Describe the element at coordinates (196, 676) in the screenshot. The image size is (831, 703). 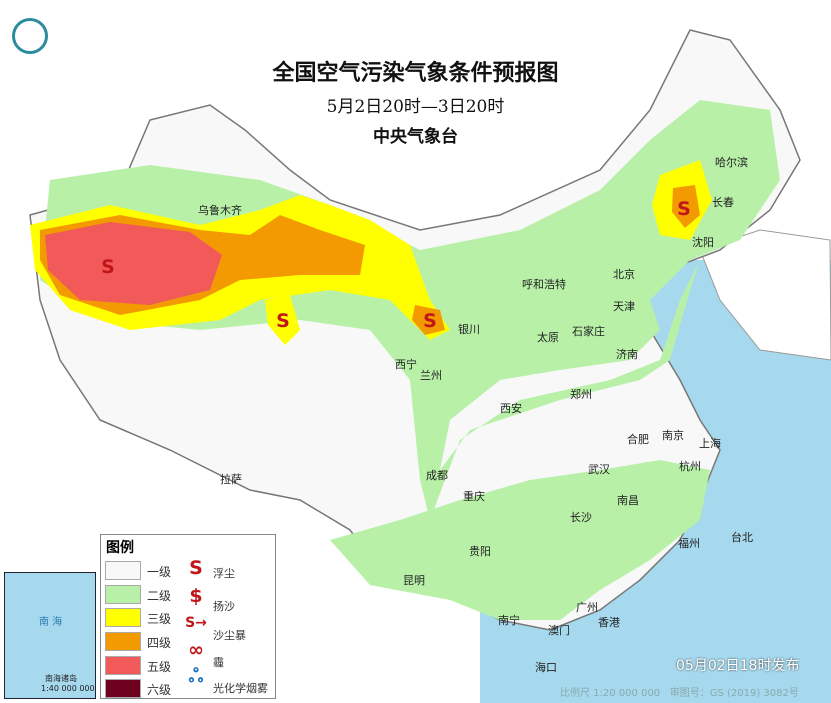
I see `photochemical-smog-icon: ஃ` at that location.